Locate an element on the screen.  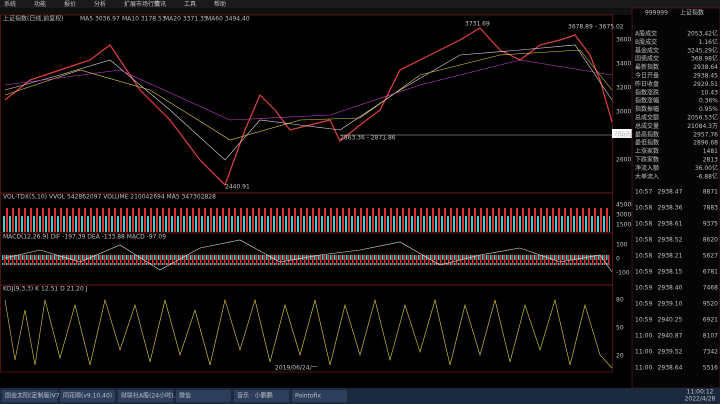
menu-item: 工具 is located at coordinates (190, 4).